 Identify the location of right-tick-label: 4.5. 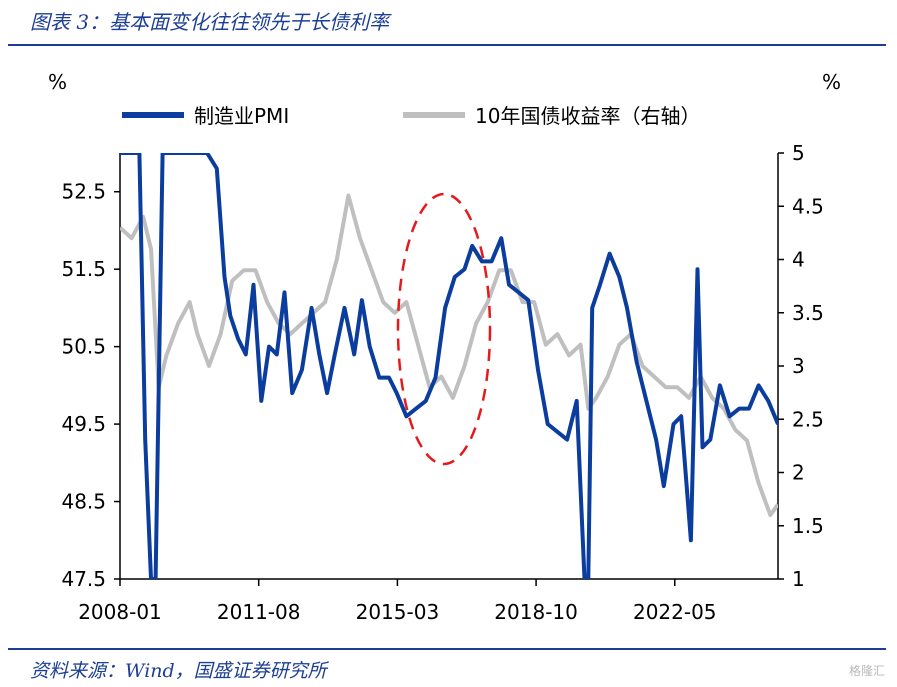
(808, 206).